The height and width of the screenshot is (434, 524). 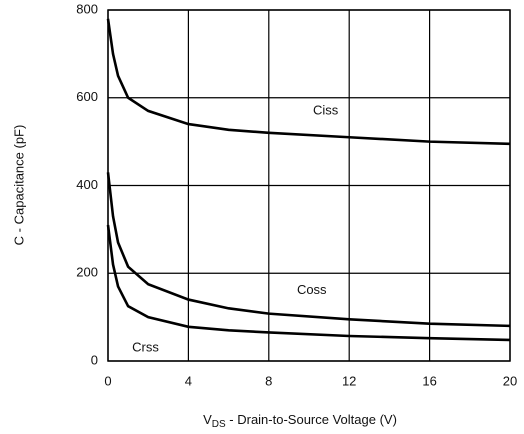 What do you see at coordinates (312, 289) in the screenshot?
I see `series-label: Coss` at bounding box center [312, 289].